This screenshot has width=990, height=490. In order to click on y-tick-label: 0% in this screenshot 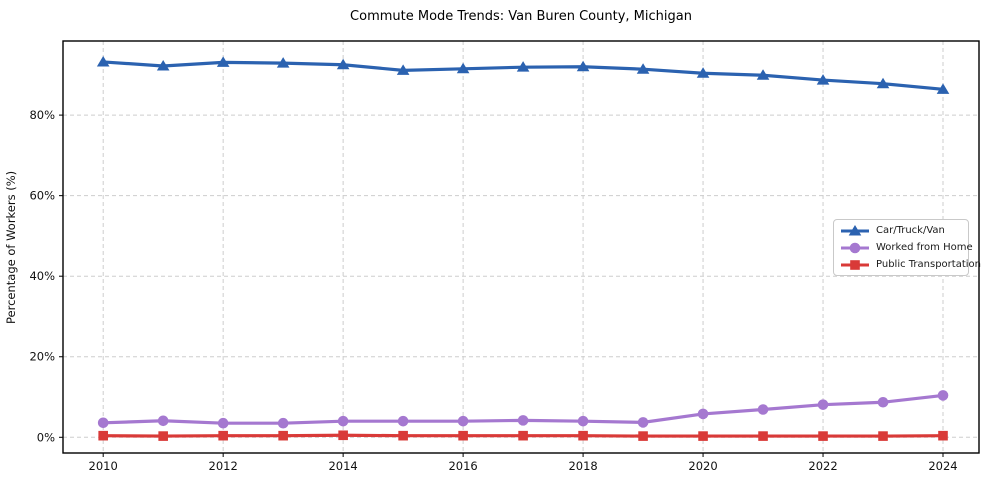, I will do `click(46, 437)`.